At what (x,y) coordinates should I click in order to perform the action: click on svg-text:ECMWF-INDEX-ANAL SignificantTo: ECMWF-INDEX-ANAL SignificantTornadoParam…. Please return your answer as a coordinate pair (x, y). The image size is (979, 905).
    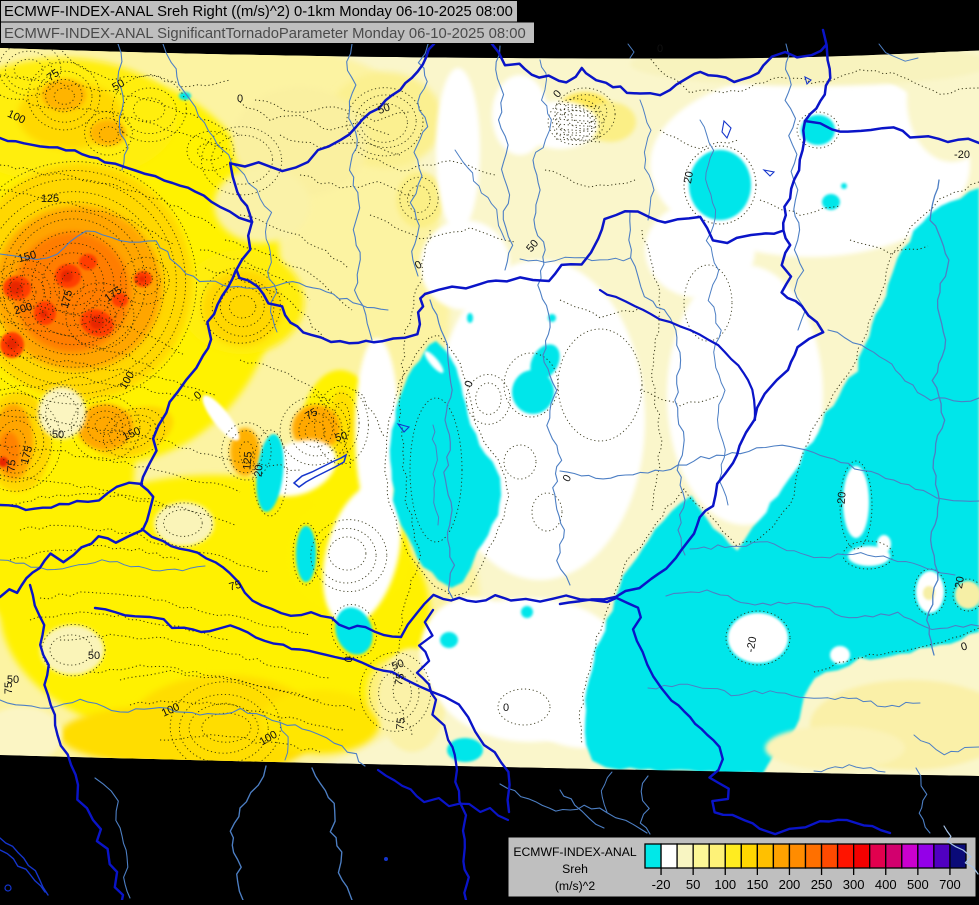
    Looking at the image, I should click on (265, 34).